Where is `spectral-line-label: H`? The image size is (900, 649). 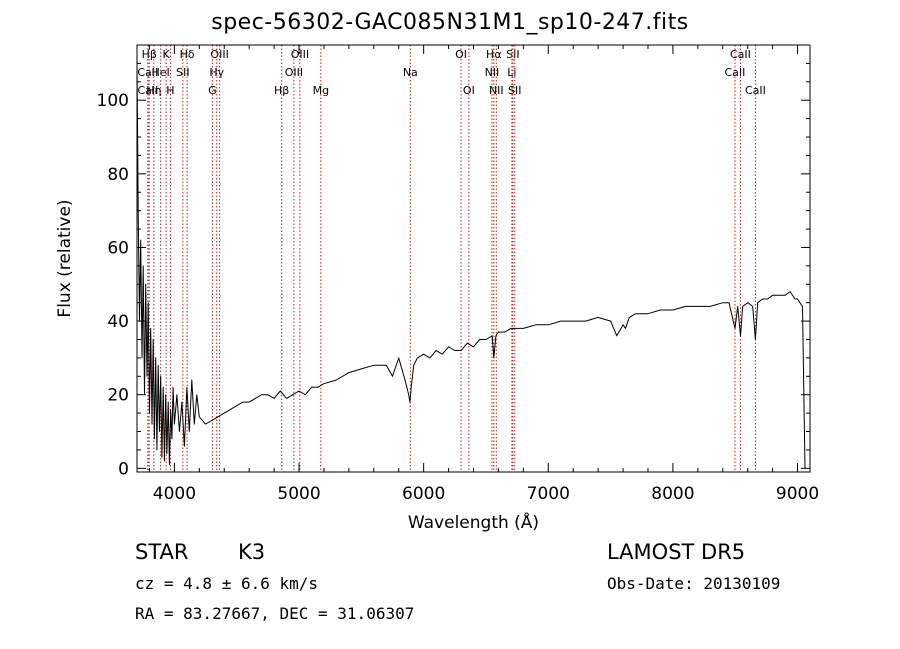 spectral-line-label: H is located at coordinates (170, 90).